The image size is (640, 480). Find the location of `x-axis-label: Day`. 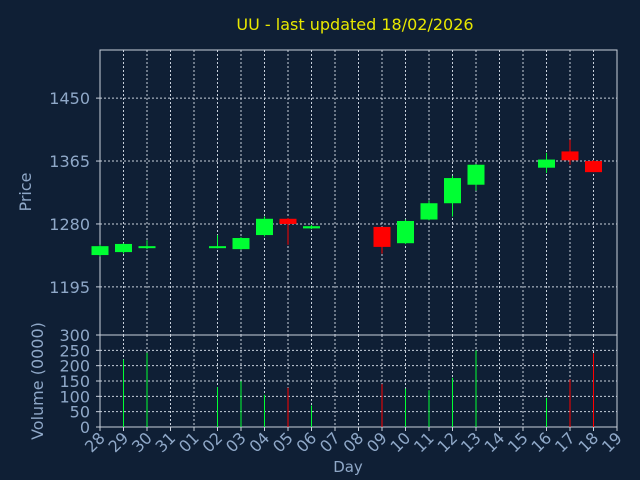

x-axis-label: Day is located at coordinates (348, 467).